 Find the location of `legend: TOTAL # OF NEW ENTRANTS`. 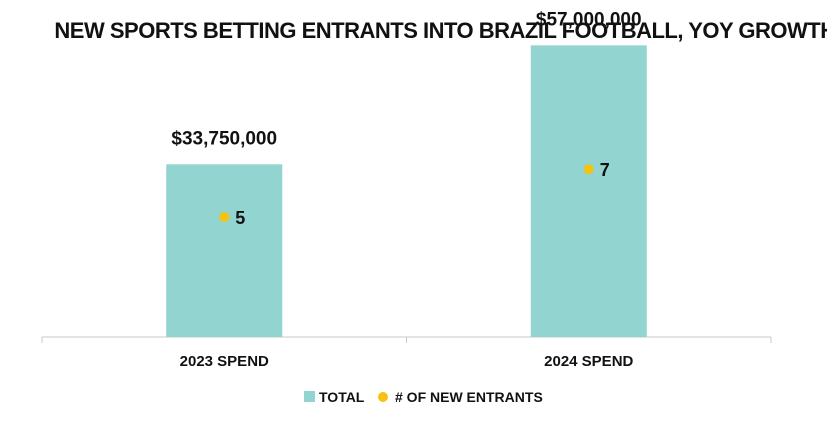

legend: TOTAL # OF NEW ENTRANTS is located at coordinates (423, 397).